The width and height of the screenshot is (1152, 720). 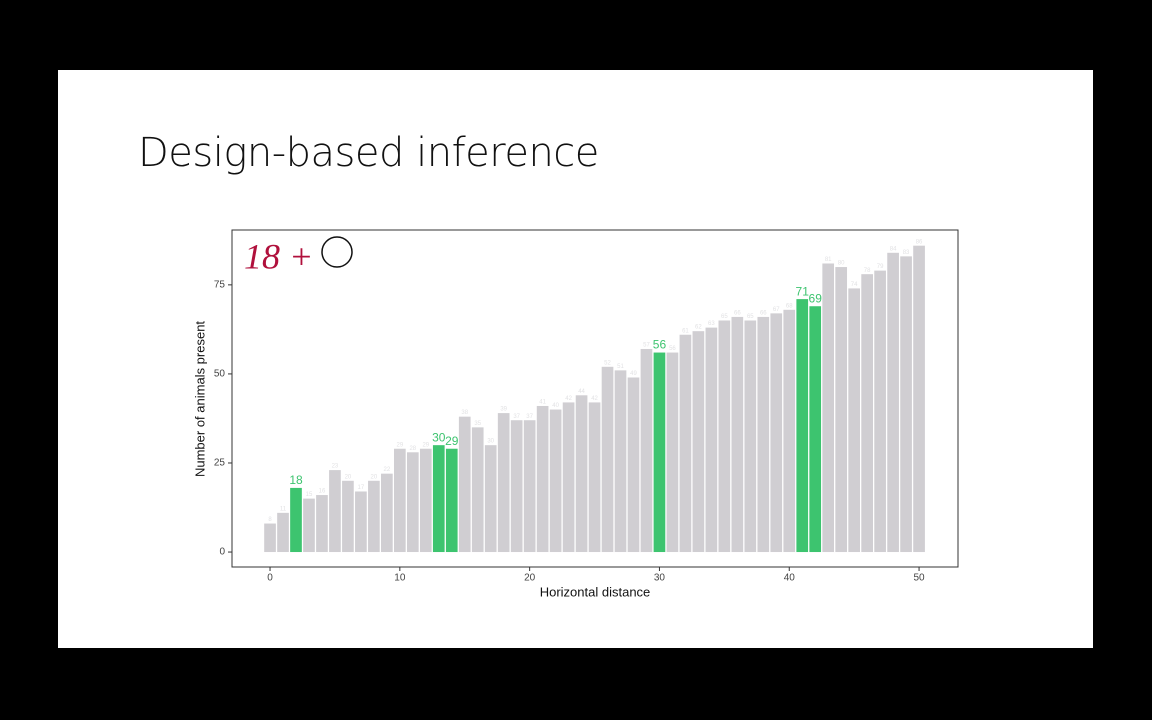 What do you see at coordinates (698, 328) in the screenshot?
I see `value-label: 62` at bounding box center [698, 328].